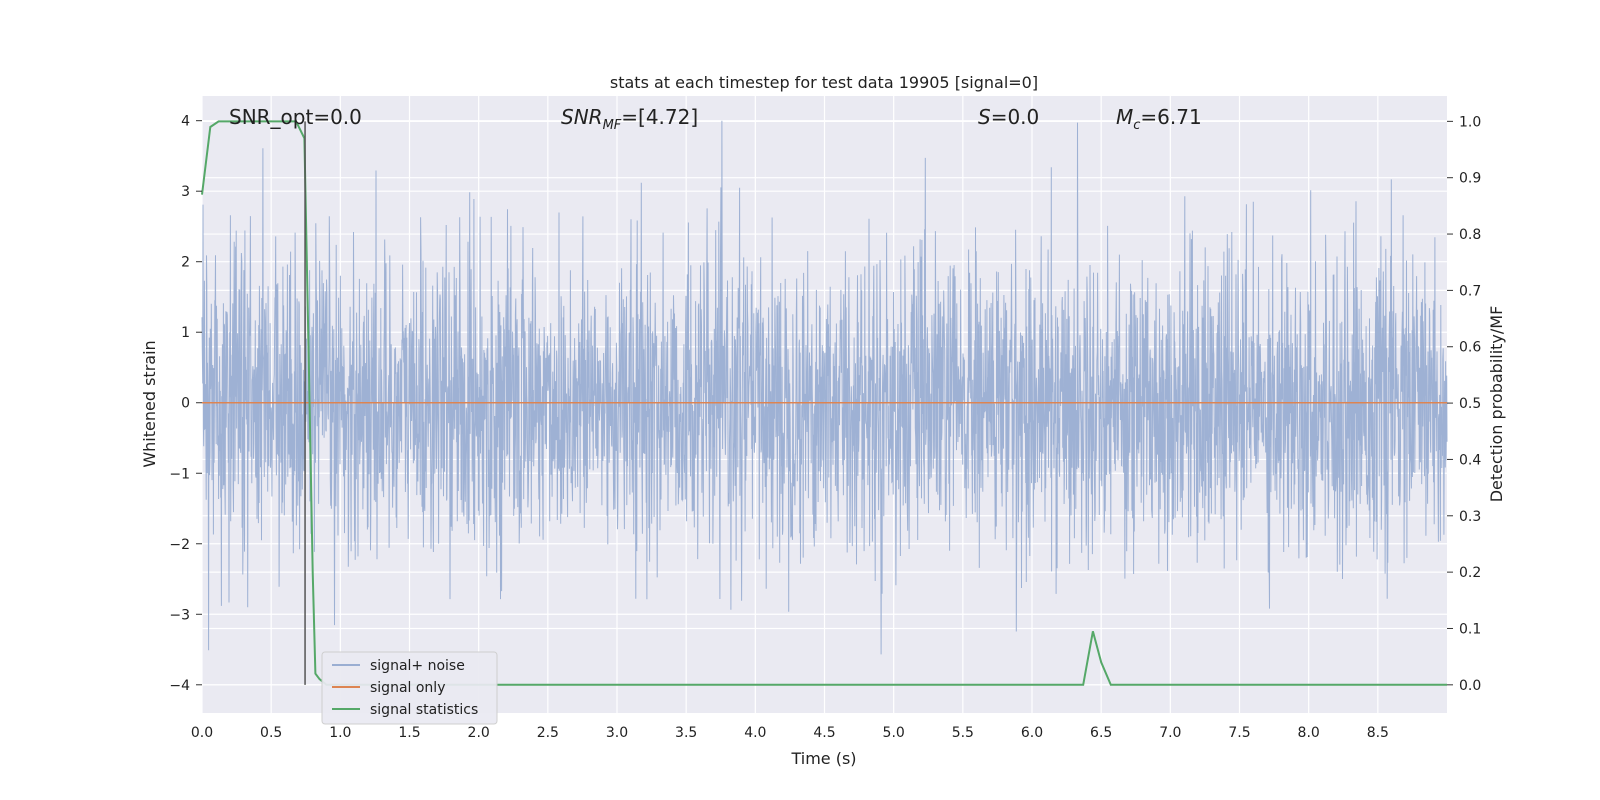  What do you see at coordinates (1309, 733) in the screenshot?
I see `x-tick-label: 8.0` at bounding box center [1309, 733].